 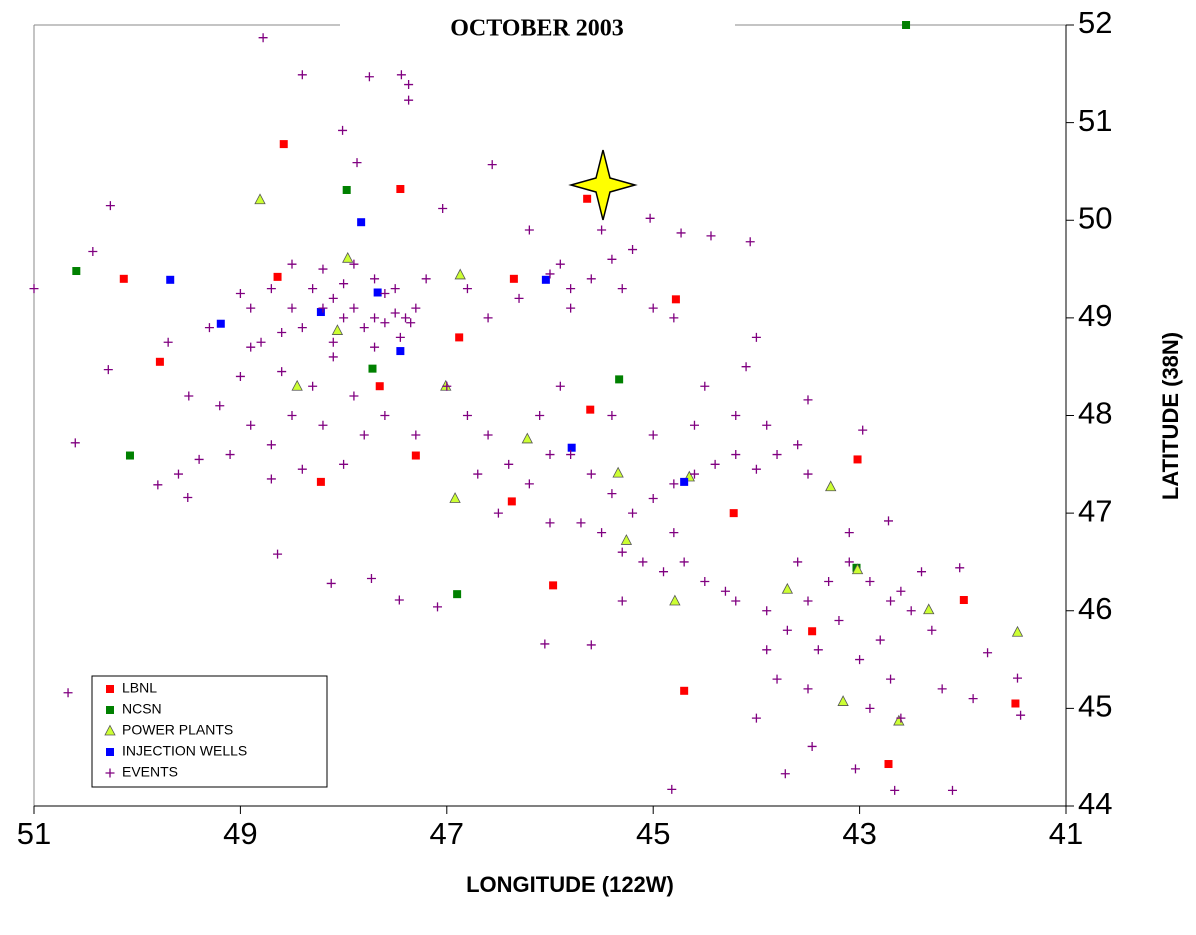 I want to click on y-tick-label: 45, so click(x=1095, y=706).